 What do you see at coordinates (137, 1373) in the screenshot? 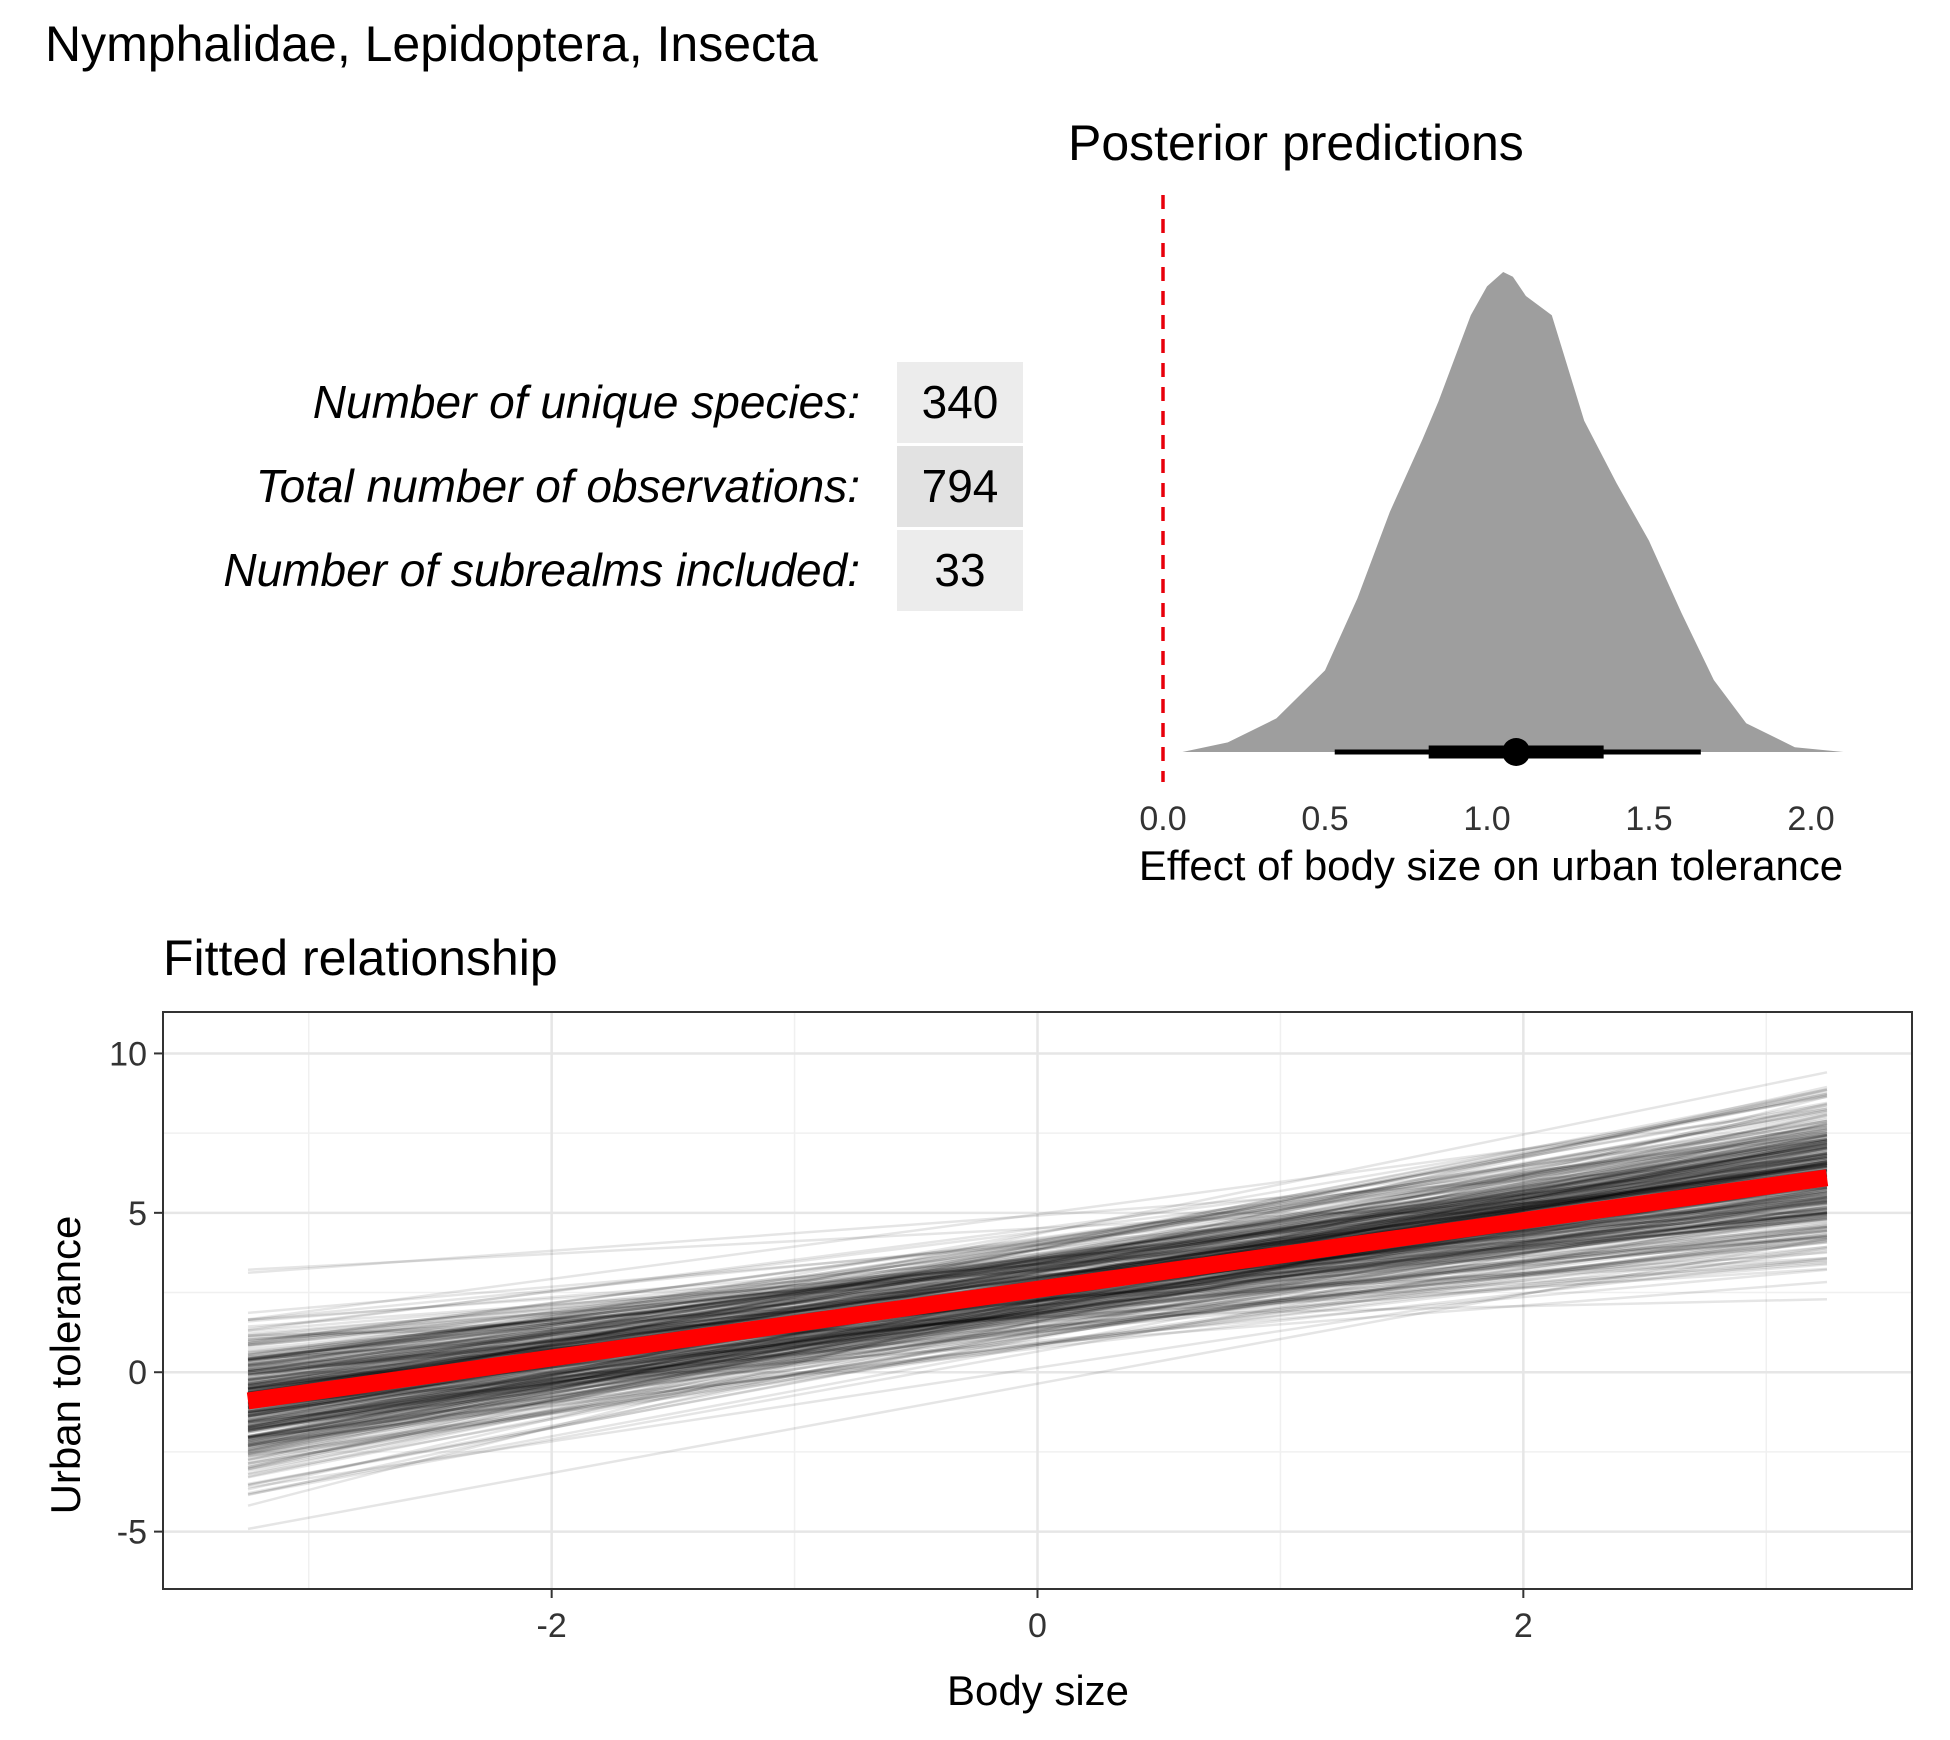
I see `fitted-y-tick-label: 0` at bounding box center [137, 1373].